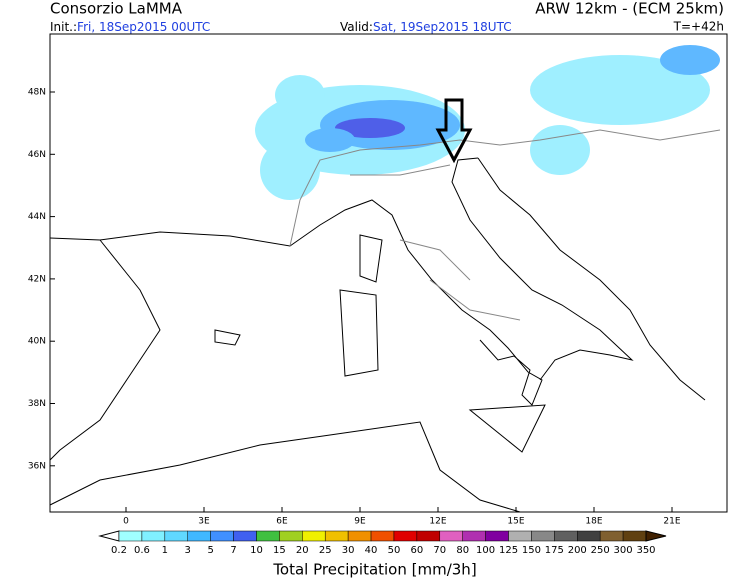  What do you see at coordinates (600, 550) in the screenshot?
I see `colorbar-label: 250` at bounding box center [600, 550].